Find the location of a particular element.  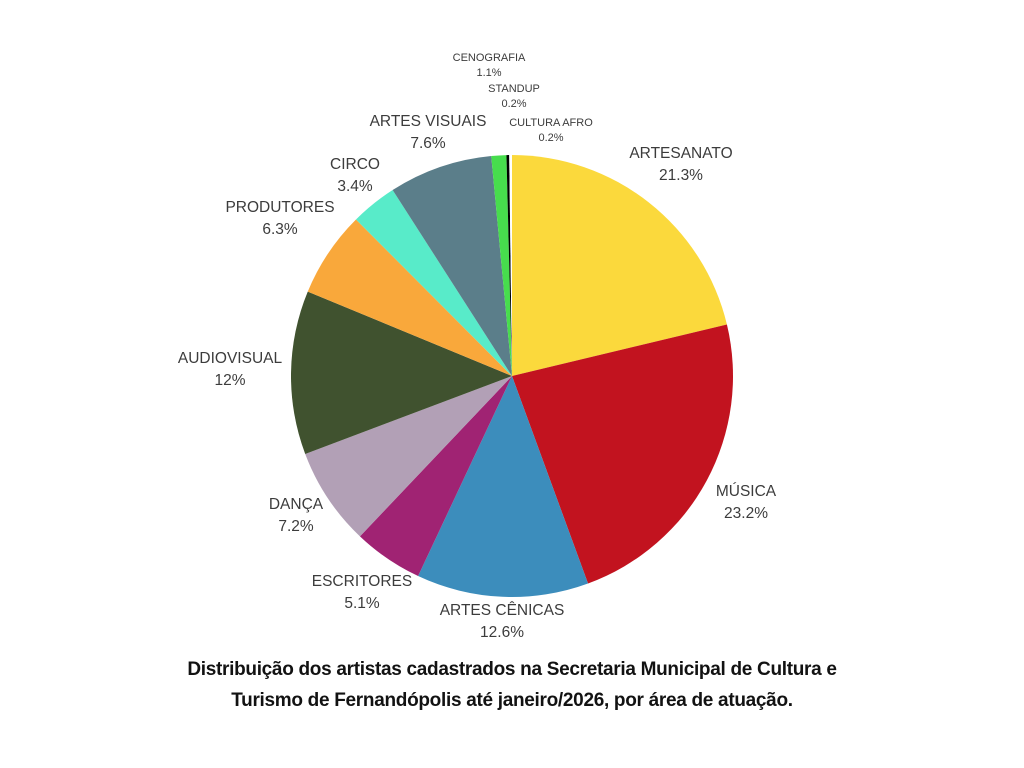

slice-percent: 7.2% is located at coordinates (296, 526).